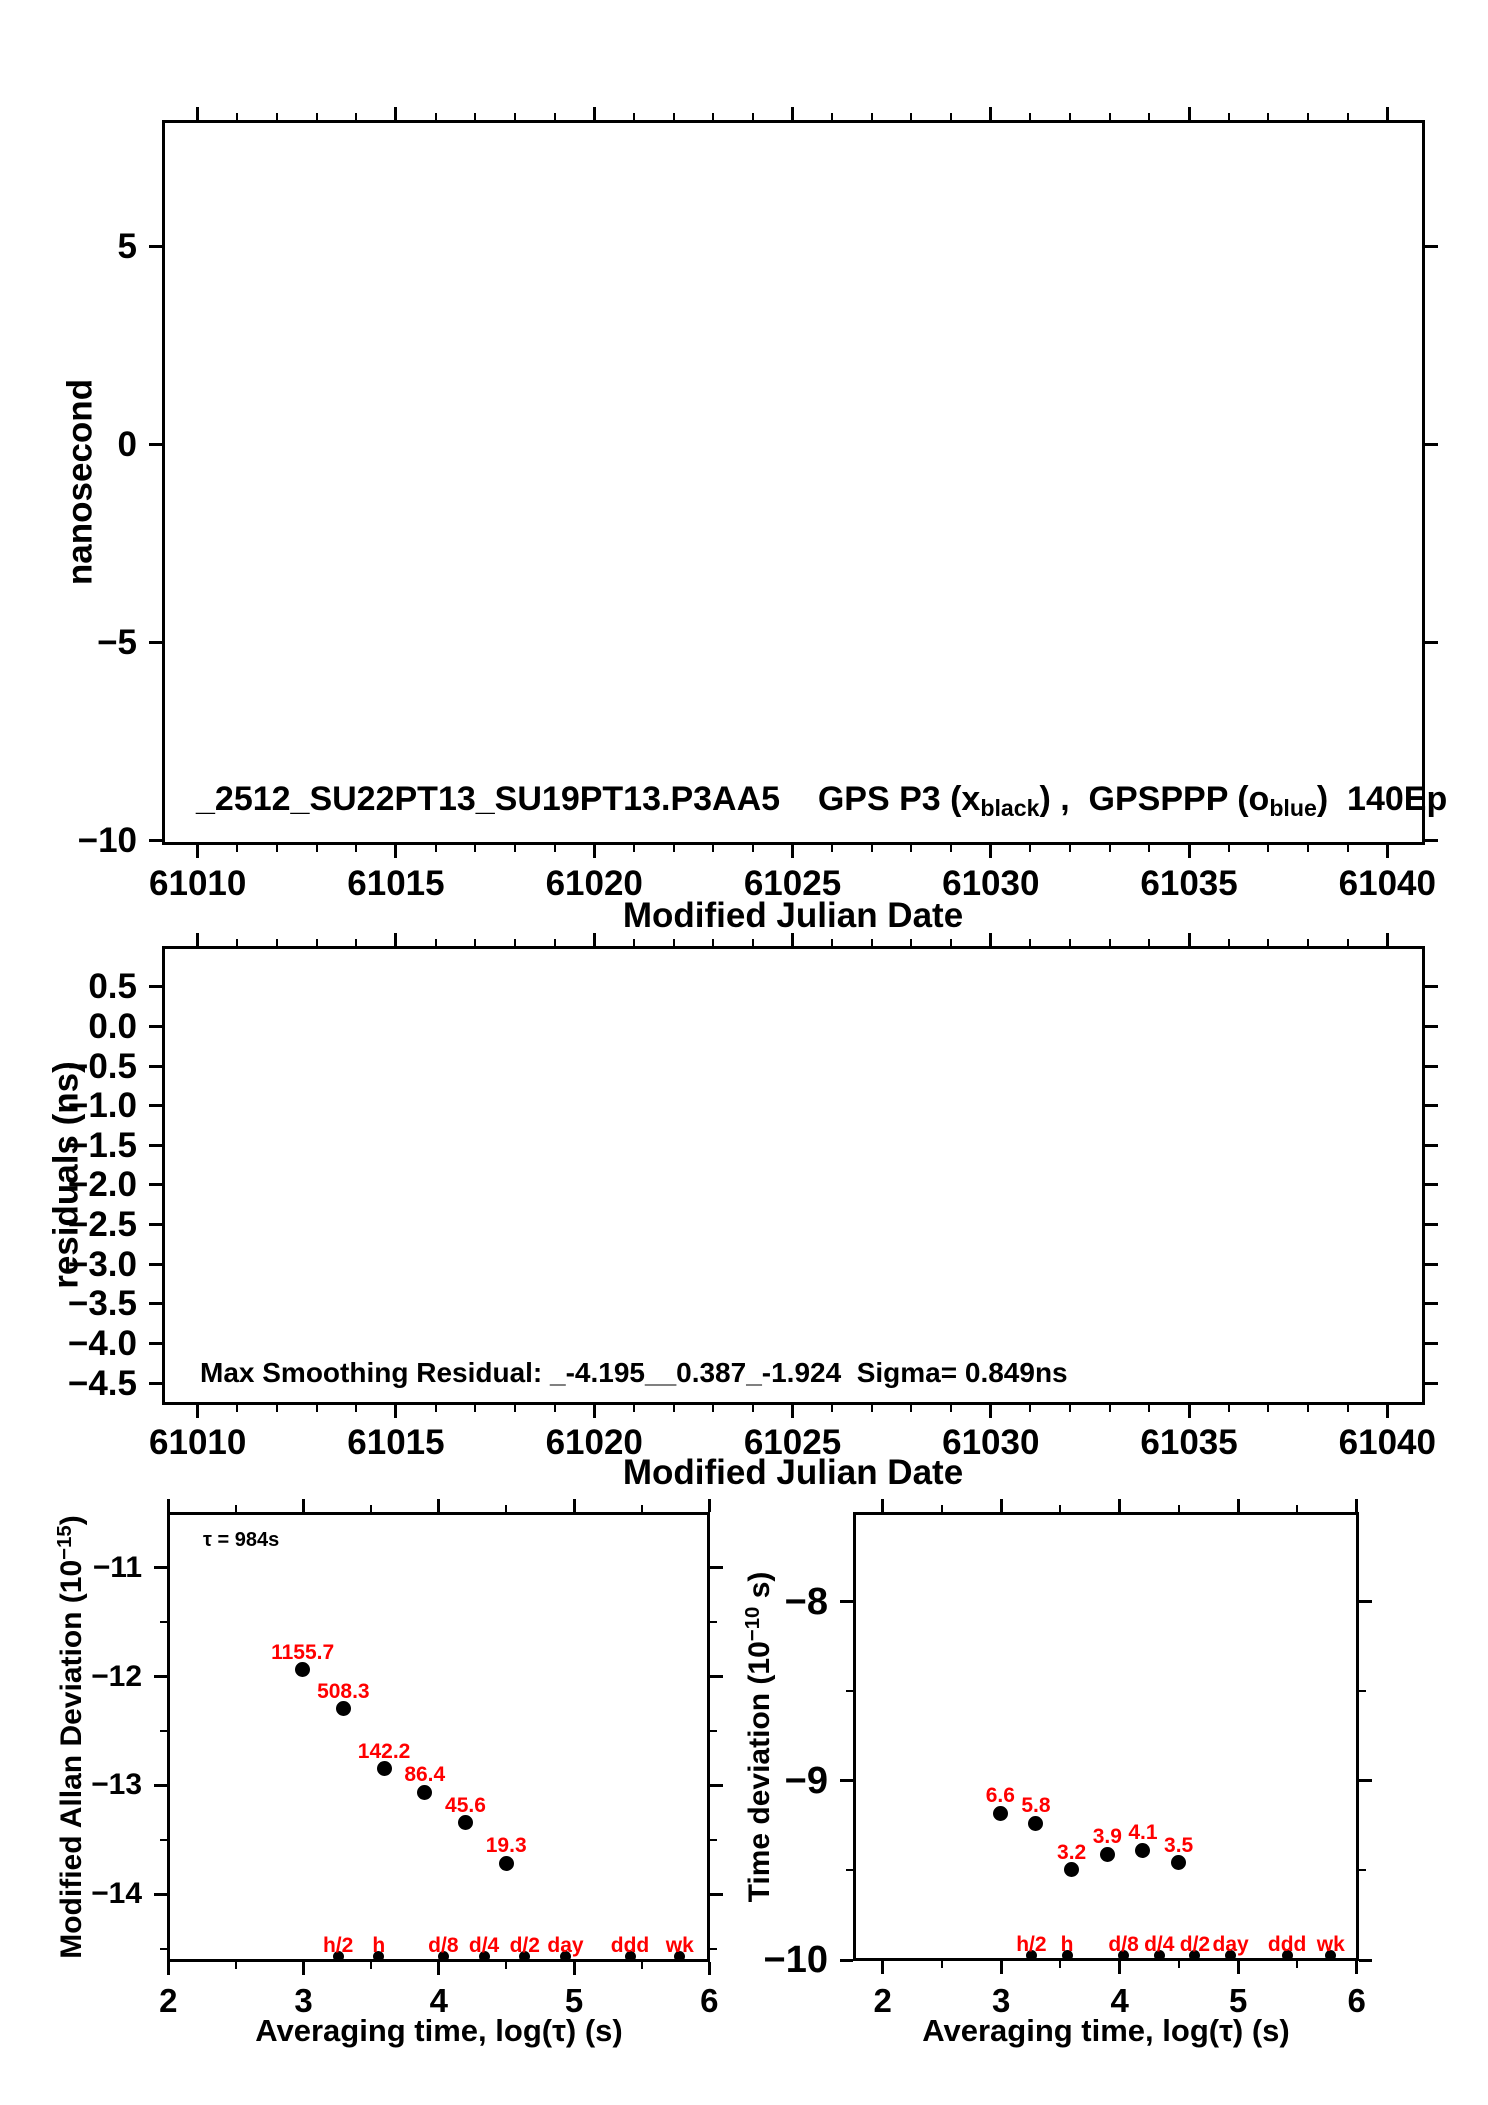  I want to click on mdev-plot-frame, so click(438, 1737).